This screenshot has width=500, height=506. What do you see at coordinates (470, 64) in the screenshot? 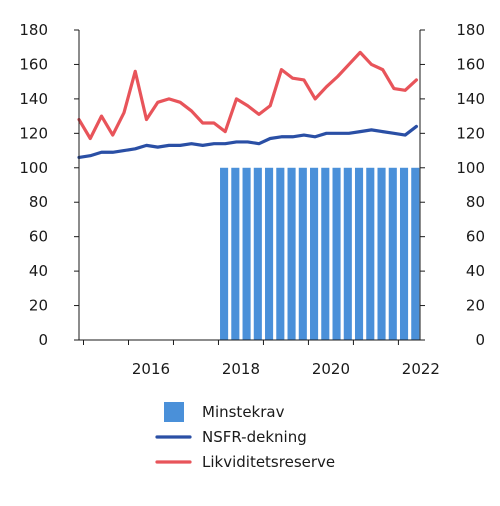
I see `y-tick-label-right: 160` at bounding box center [470, 64].